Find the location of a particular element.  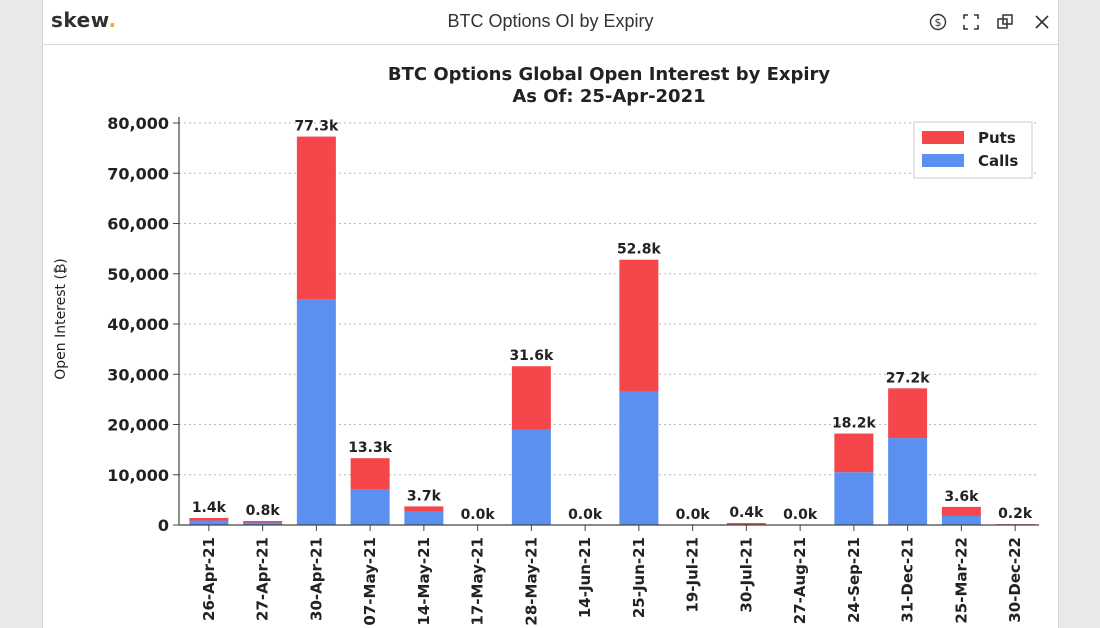

bar-total-label: 13.3k is located at coordinates (370, 448).